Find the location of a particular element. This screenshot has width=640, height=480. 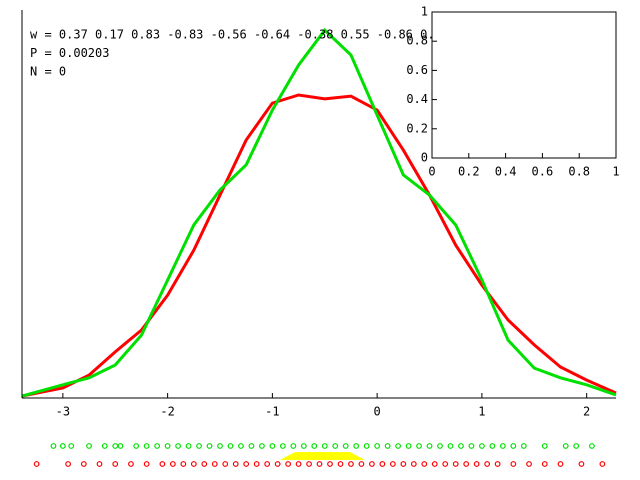

inset-frame is located at coordinates (524, 85).